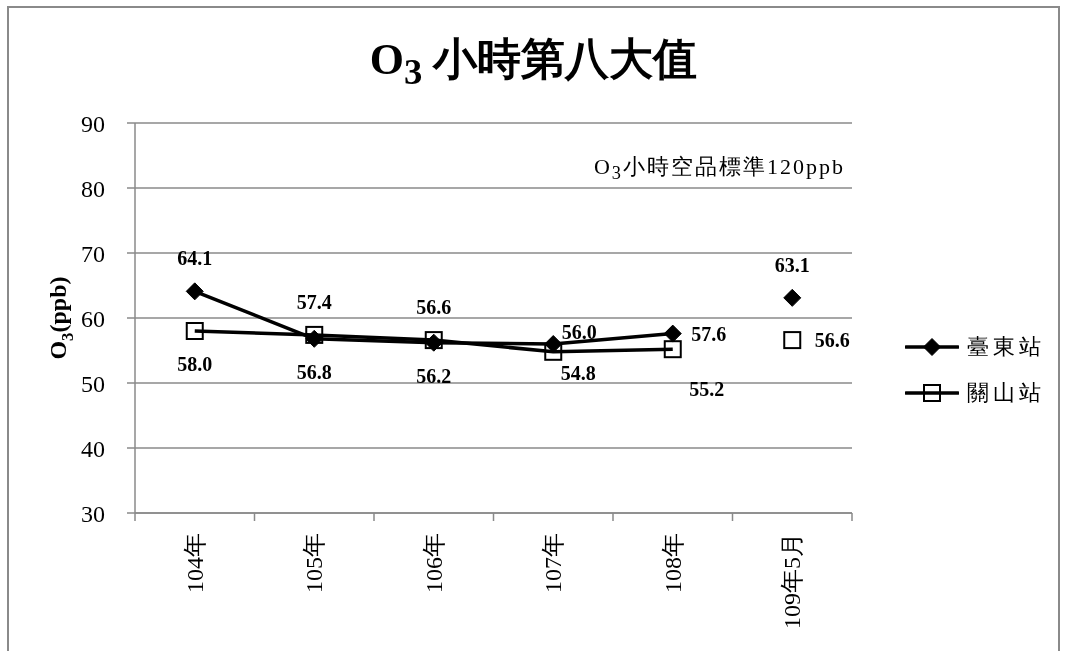  Describe the element at coordinates (792, 264) in the screenshot. I see `data-label: 63.1` at that location.